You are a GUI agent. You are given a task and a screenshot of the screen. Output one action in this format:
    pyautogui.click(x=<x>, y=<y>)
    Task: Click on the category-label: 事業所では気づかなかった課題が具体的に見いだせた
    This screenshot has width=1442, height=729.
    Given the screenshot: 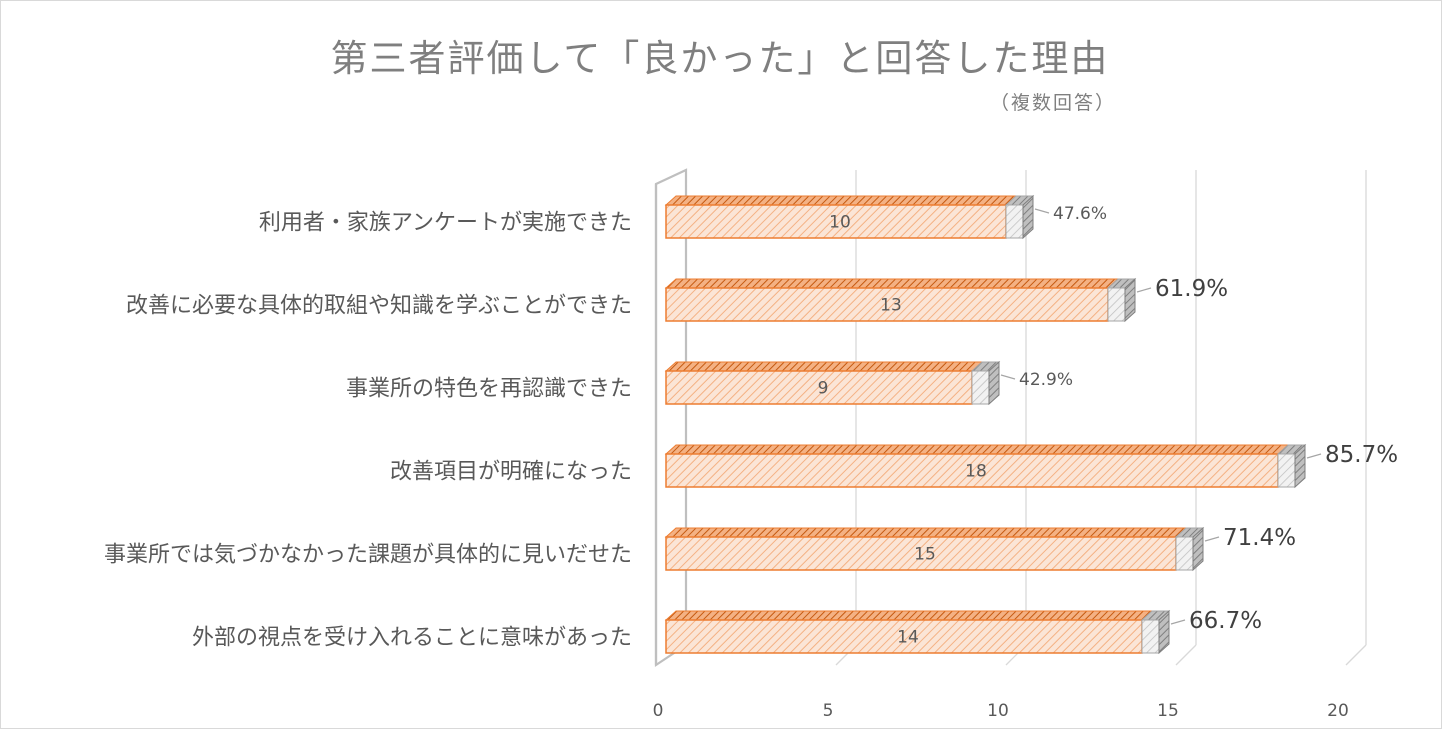 What is the action you would take?
    pyautogui.click(x=368, y=555)
    